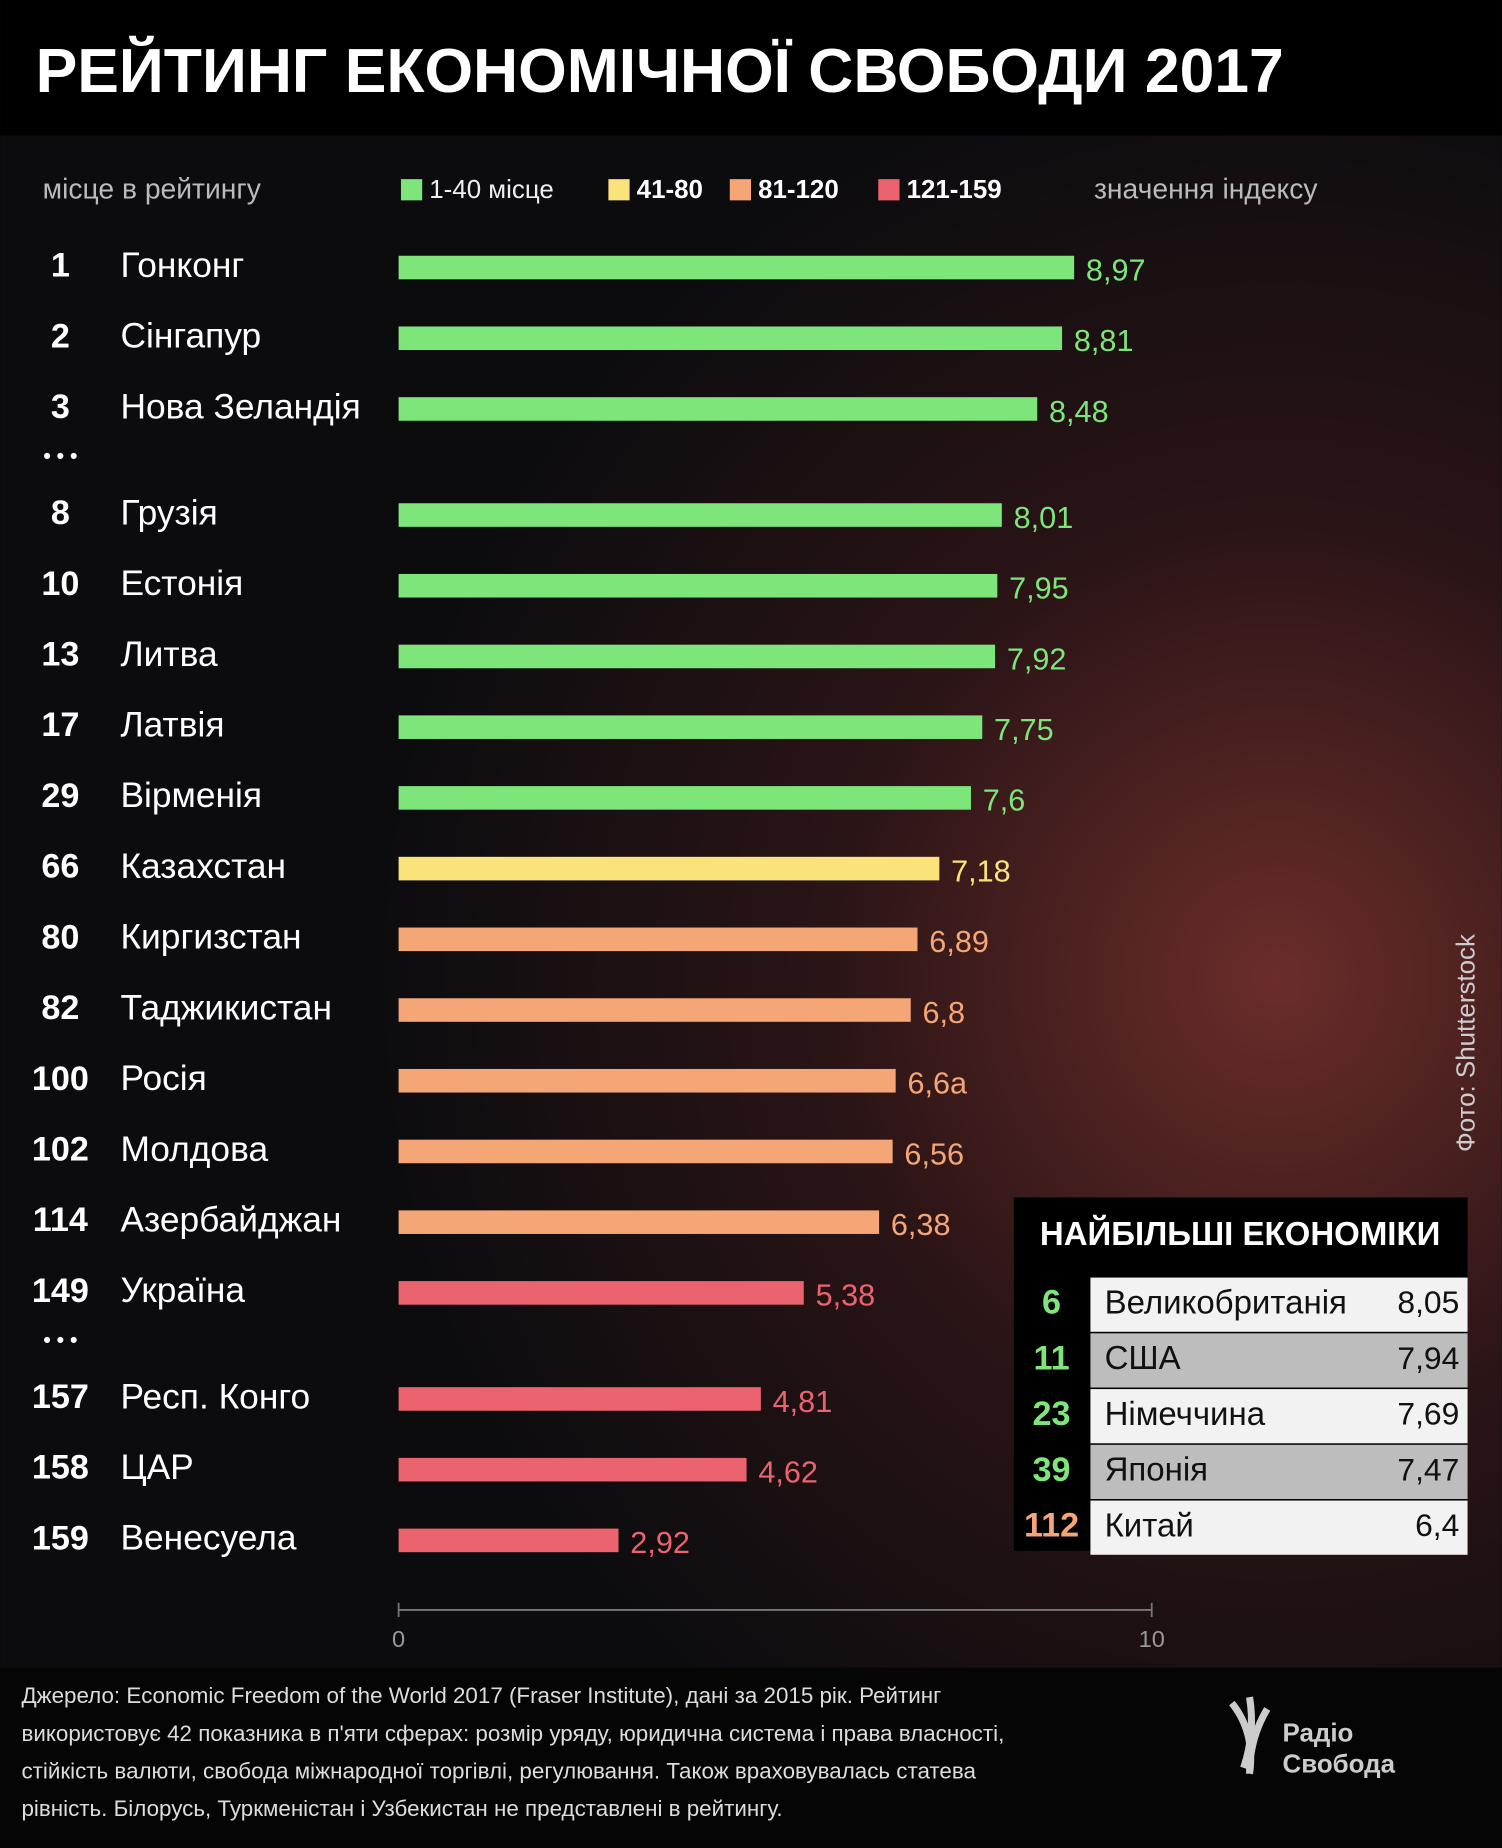  I want to click on value-label: 4,62, so click(788, 1472).